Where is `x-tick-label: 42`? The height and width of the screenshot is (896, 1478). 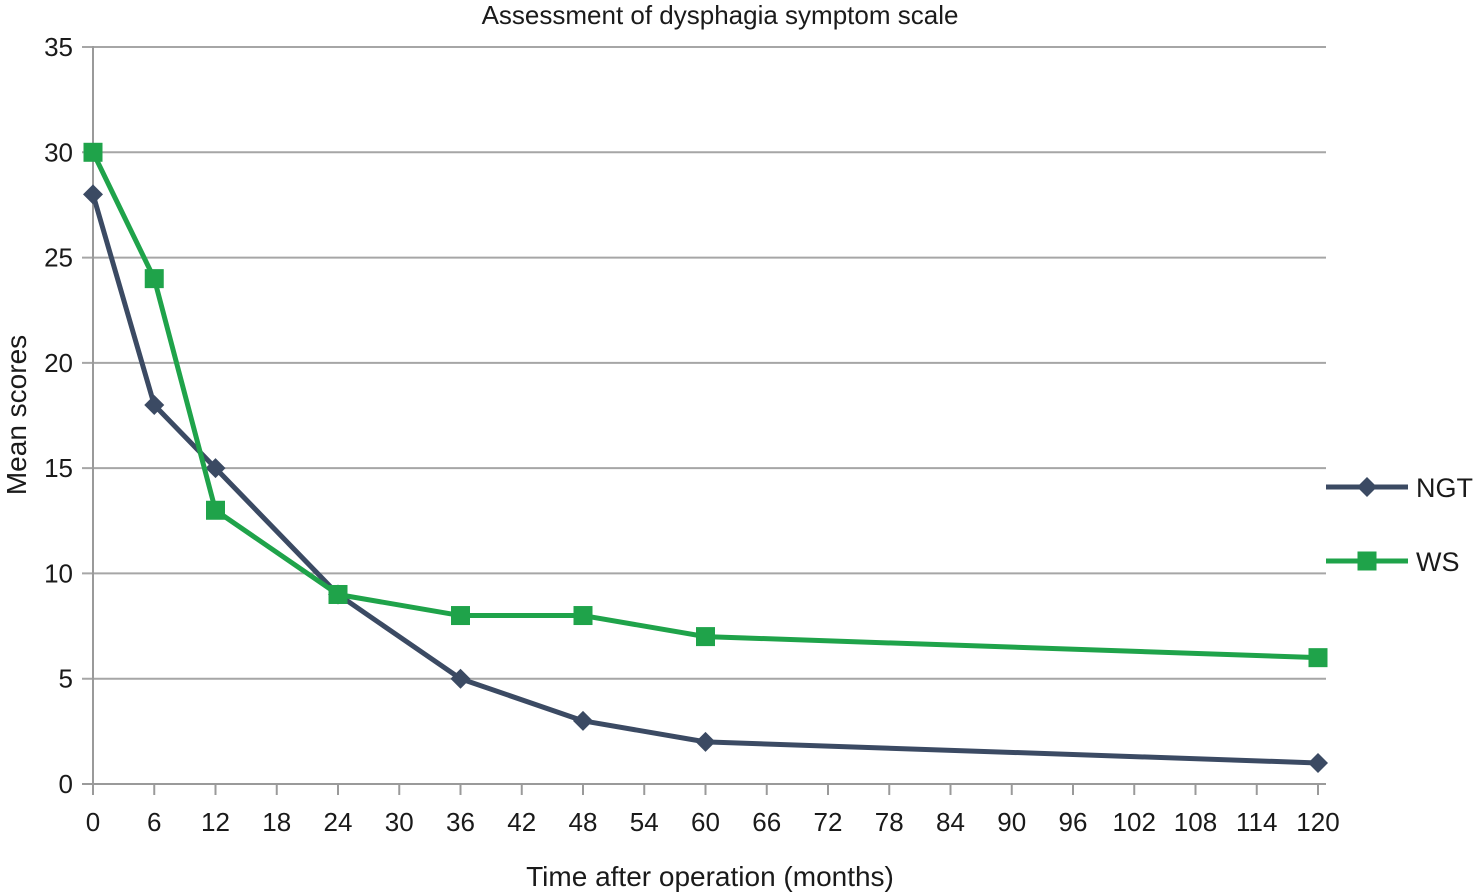
x-tick-label: 42 is located at coordinates (521, 822).